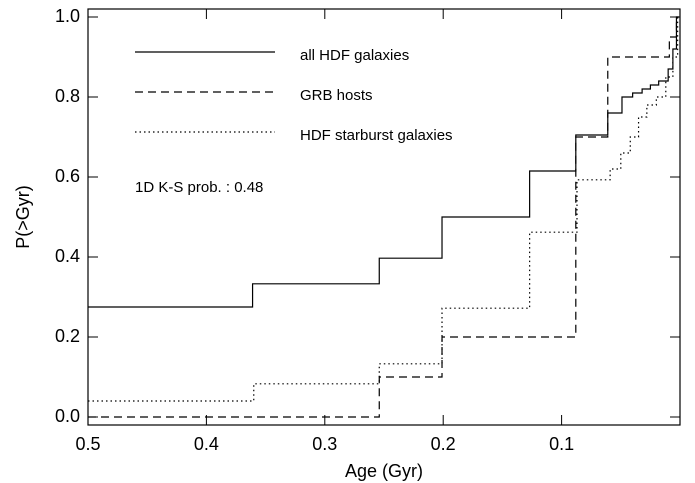  I want to click on y-tick-label: 0.4, so click(67, 256).